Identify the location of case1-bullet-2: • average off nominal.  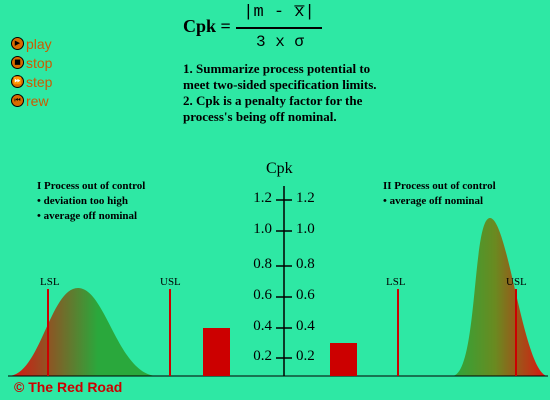
(87, 216).